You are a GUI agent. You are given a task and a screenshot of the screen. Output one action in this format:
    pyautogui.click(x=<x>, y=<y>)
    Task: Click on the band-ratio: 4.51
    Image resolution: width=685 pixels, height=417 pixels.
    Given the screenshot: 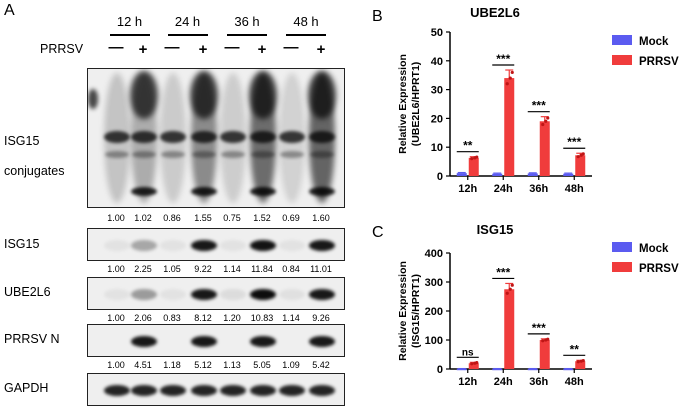 What is the action you would take?
    pyautogui.click(x=143, y=365)
    